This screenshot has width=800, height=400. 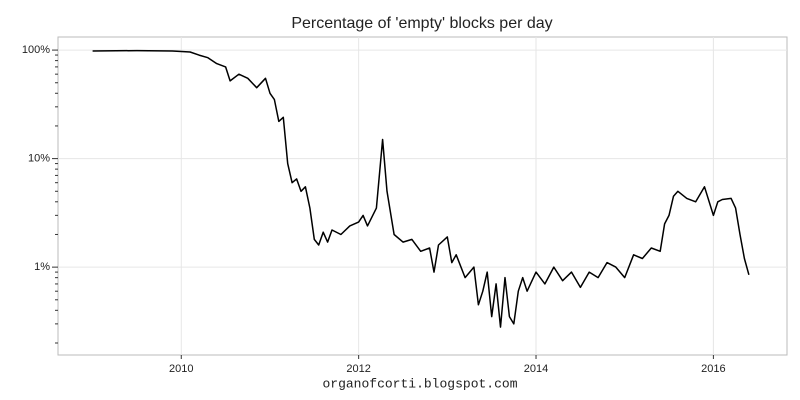 I want to click on x-tick-label: 2012, so click(x=358, y=369).